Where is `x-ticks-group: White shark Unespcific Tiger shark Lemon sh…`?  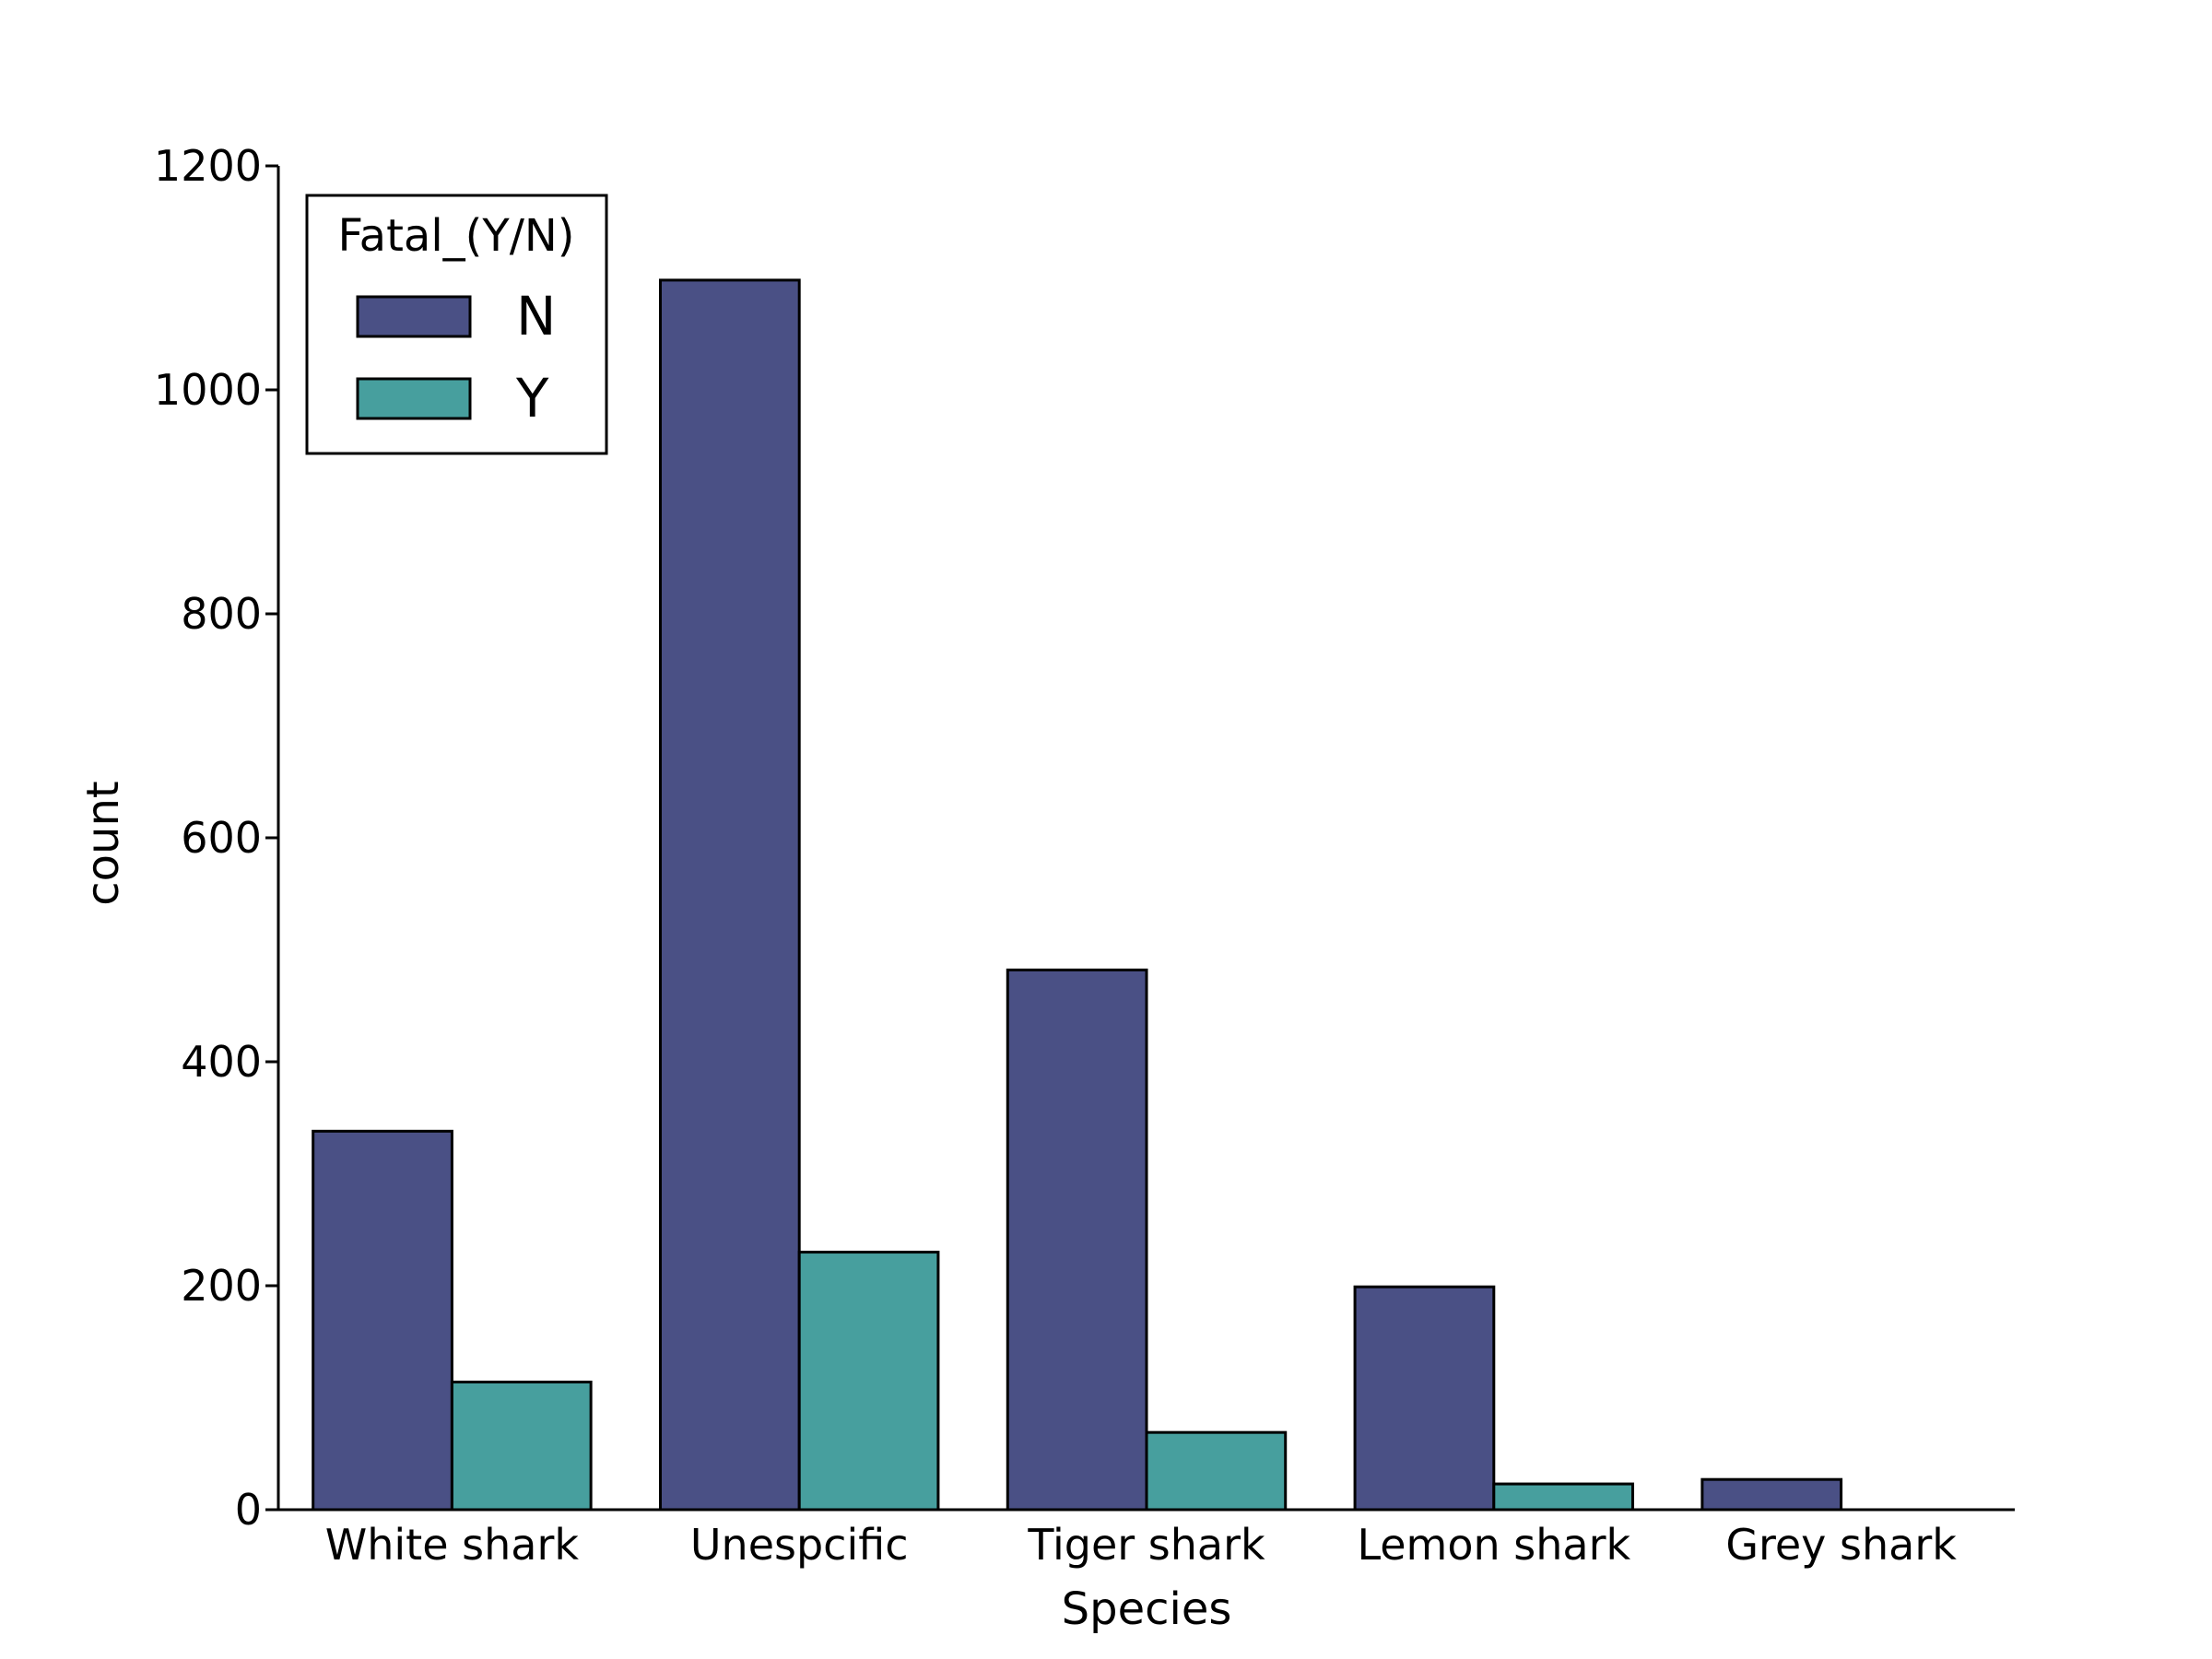
x-ticks-group: White shark Unespcific Tiger shark Lemon sh… is located at coordinates (1141, 1545).